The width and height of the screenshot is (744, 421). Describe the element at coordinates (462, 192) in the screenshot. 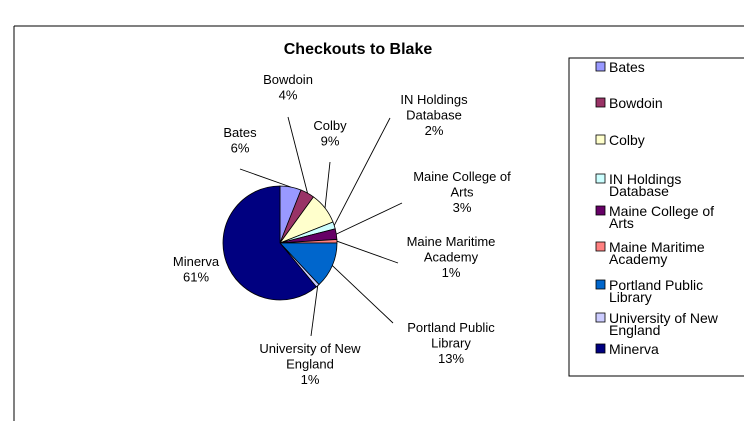

I see `data-label-maine-college-of-arts: Maine College of Arts 3%` at that location.